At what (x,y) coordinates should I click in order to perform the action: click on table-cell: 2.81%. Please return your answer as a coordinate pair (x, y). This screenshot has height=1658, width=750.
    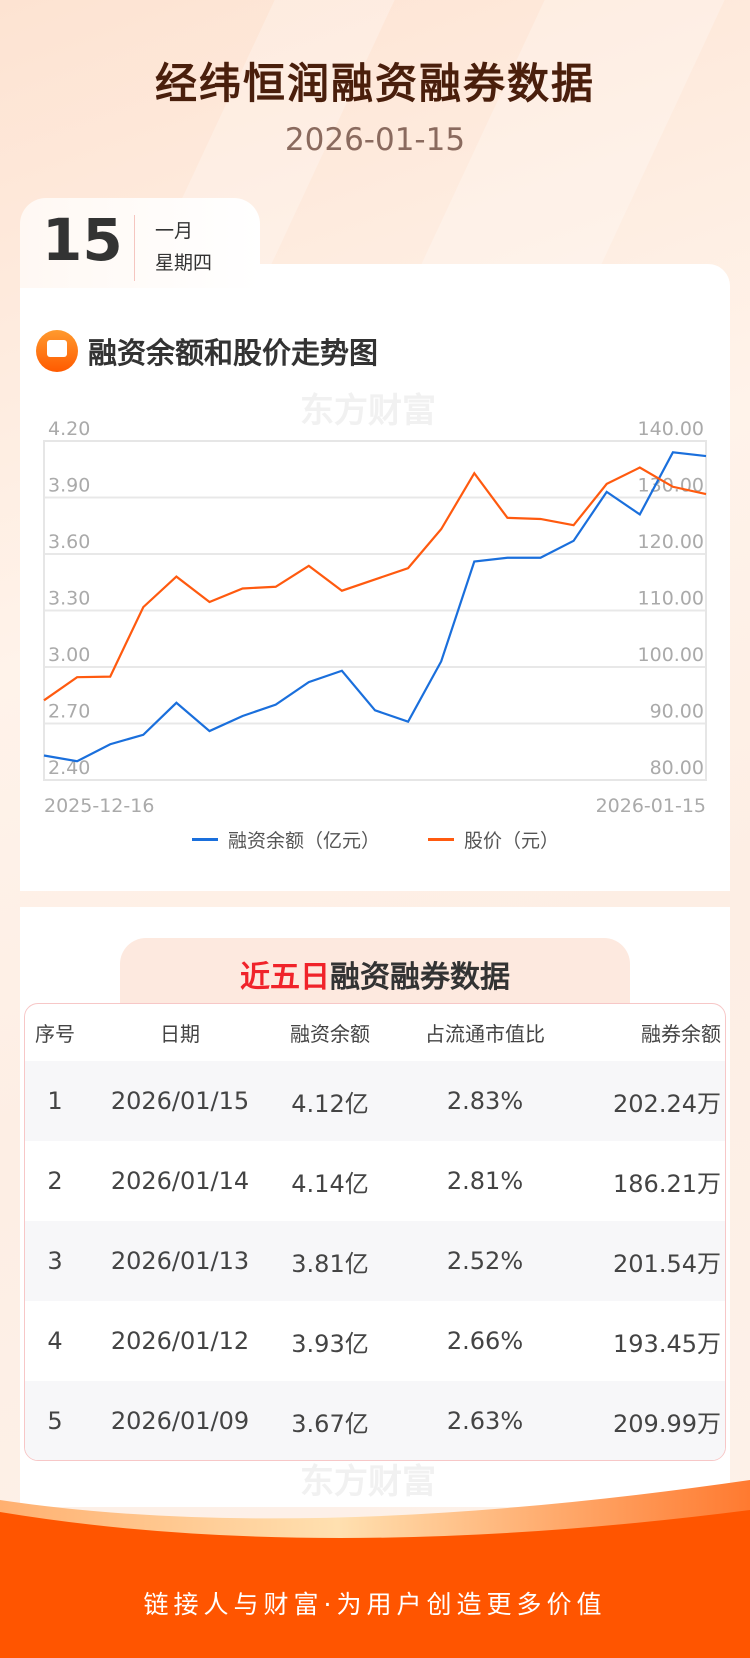
    Looking at the image, I should click on (485, 1181).